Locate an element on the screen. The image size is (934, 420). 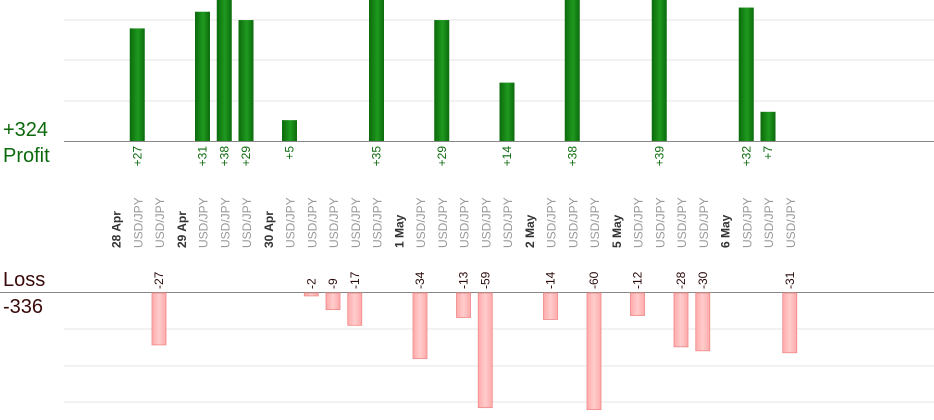
profit-value-label: +5 is located at coordinates (290, 153).